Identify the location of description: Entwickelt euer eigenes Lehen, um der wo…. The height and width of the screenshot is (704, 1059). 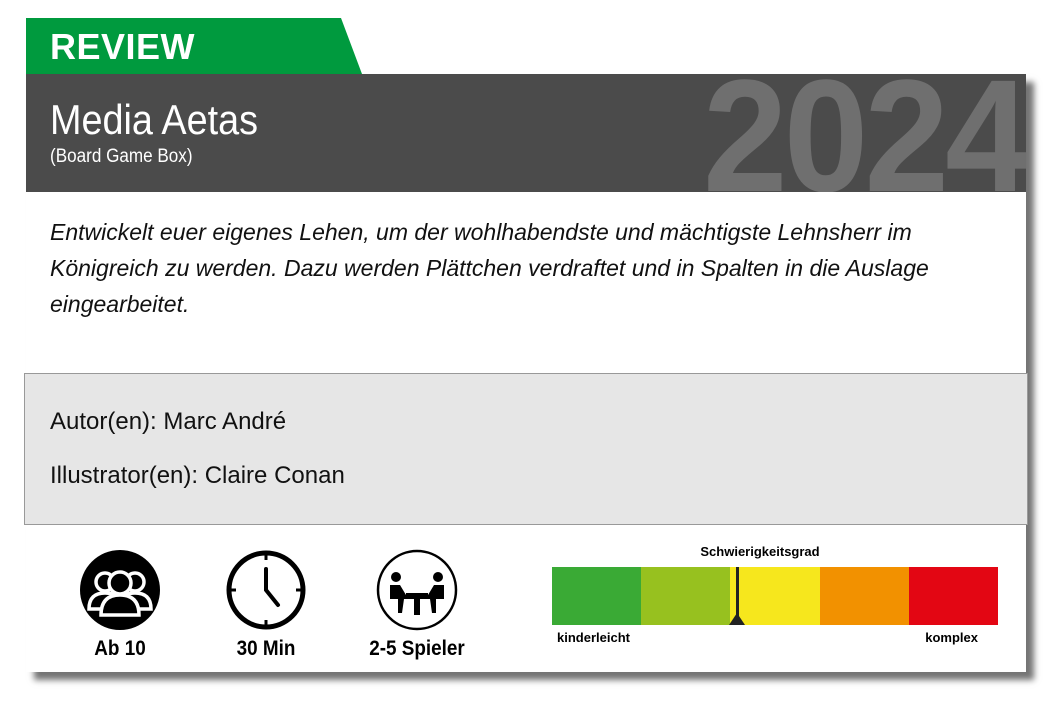
(489, 268).